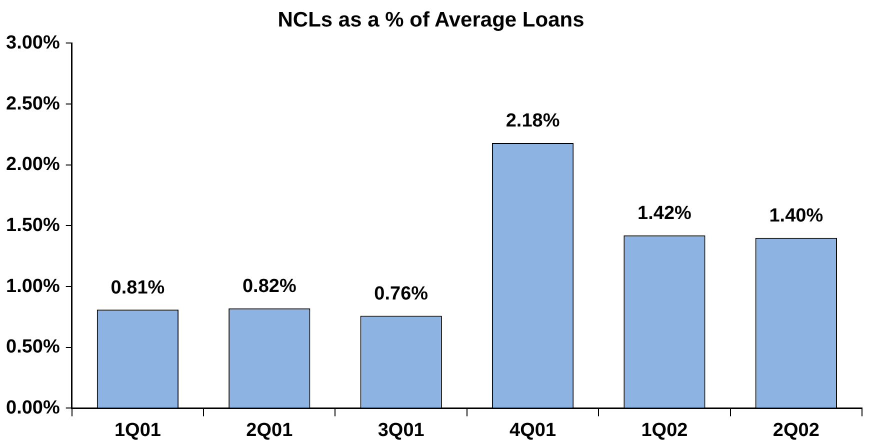 The height and width of the screenshot is (445, 870). I want to click on data-label: 2.18%, so click(533, 121).